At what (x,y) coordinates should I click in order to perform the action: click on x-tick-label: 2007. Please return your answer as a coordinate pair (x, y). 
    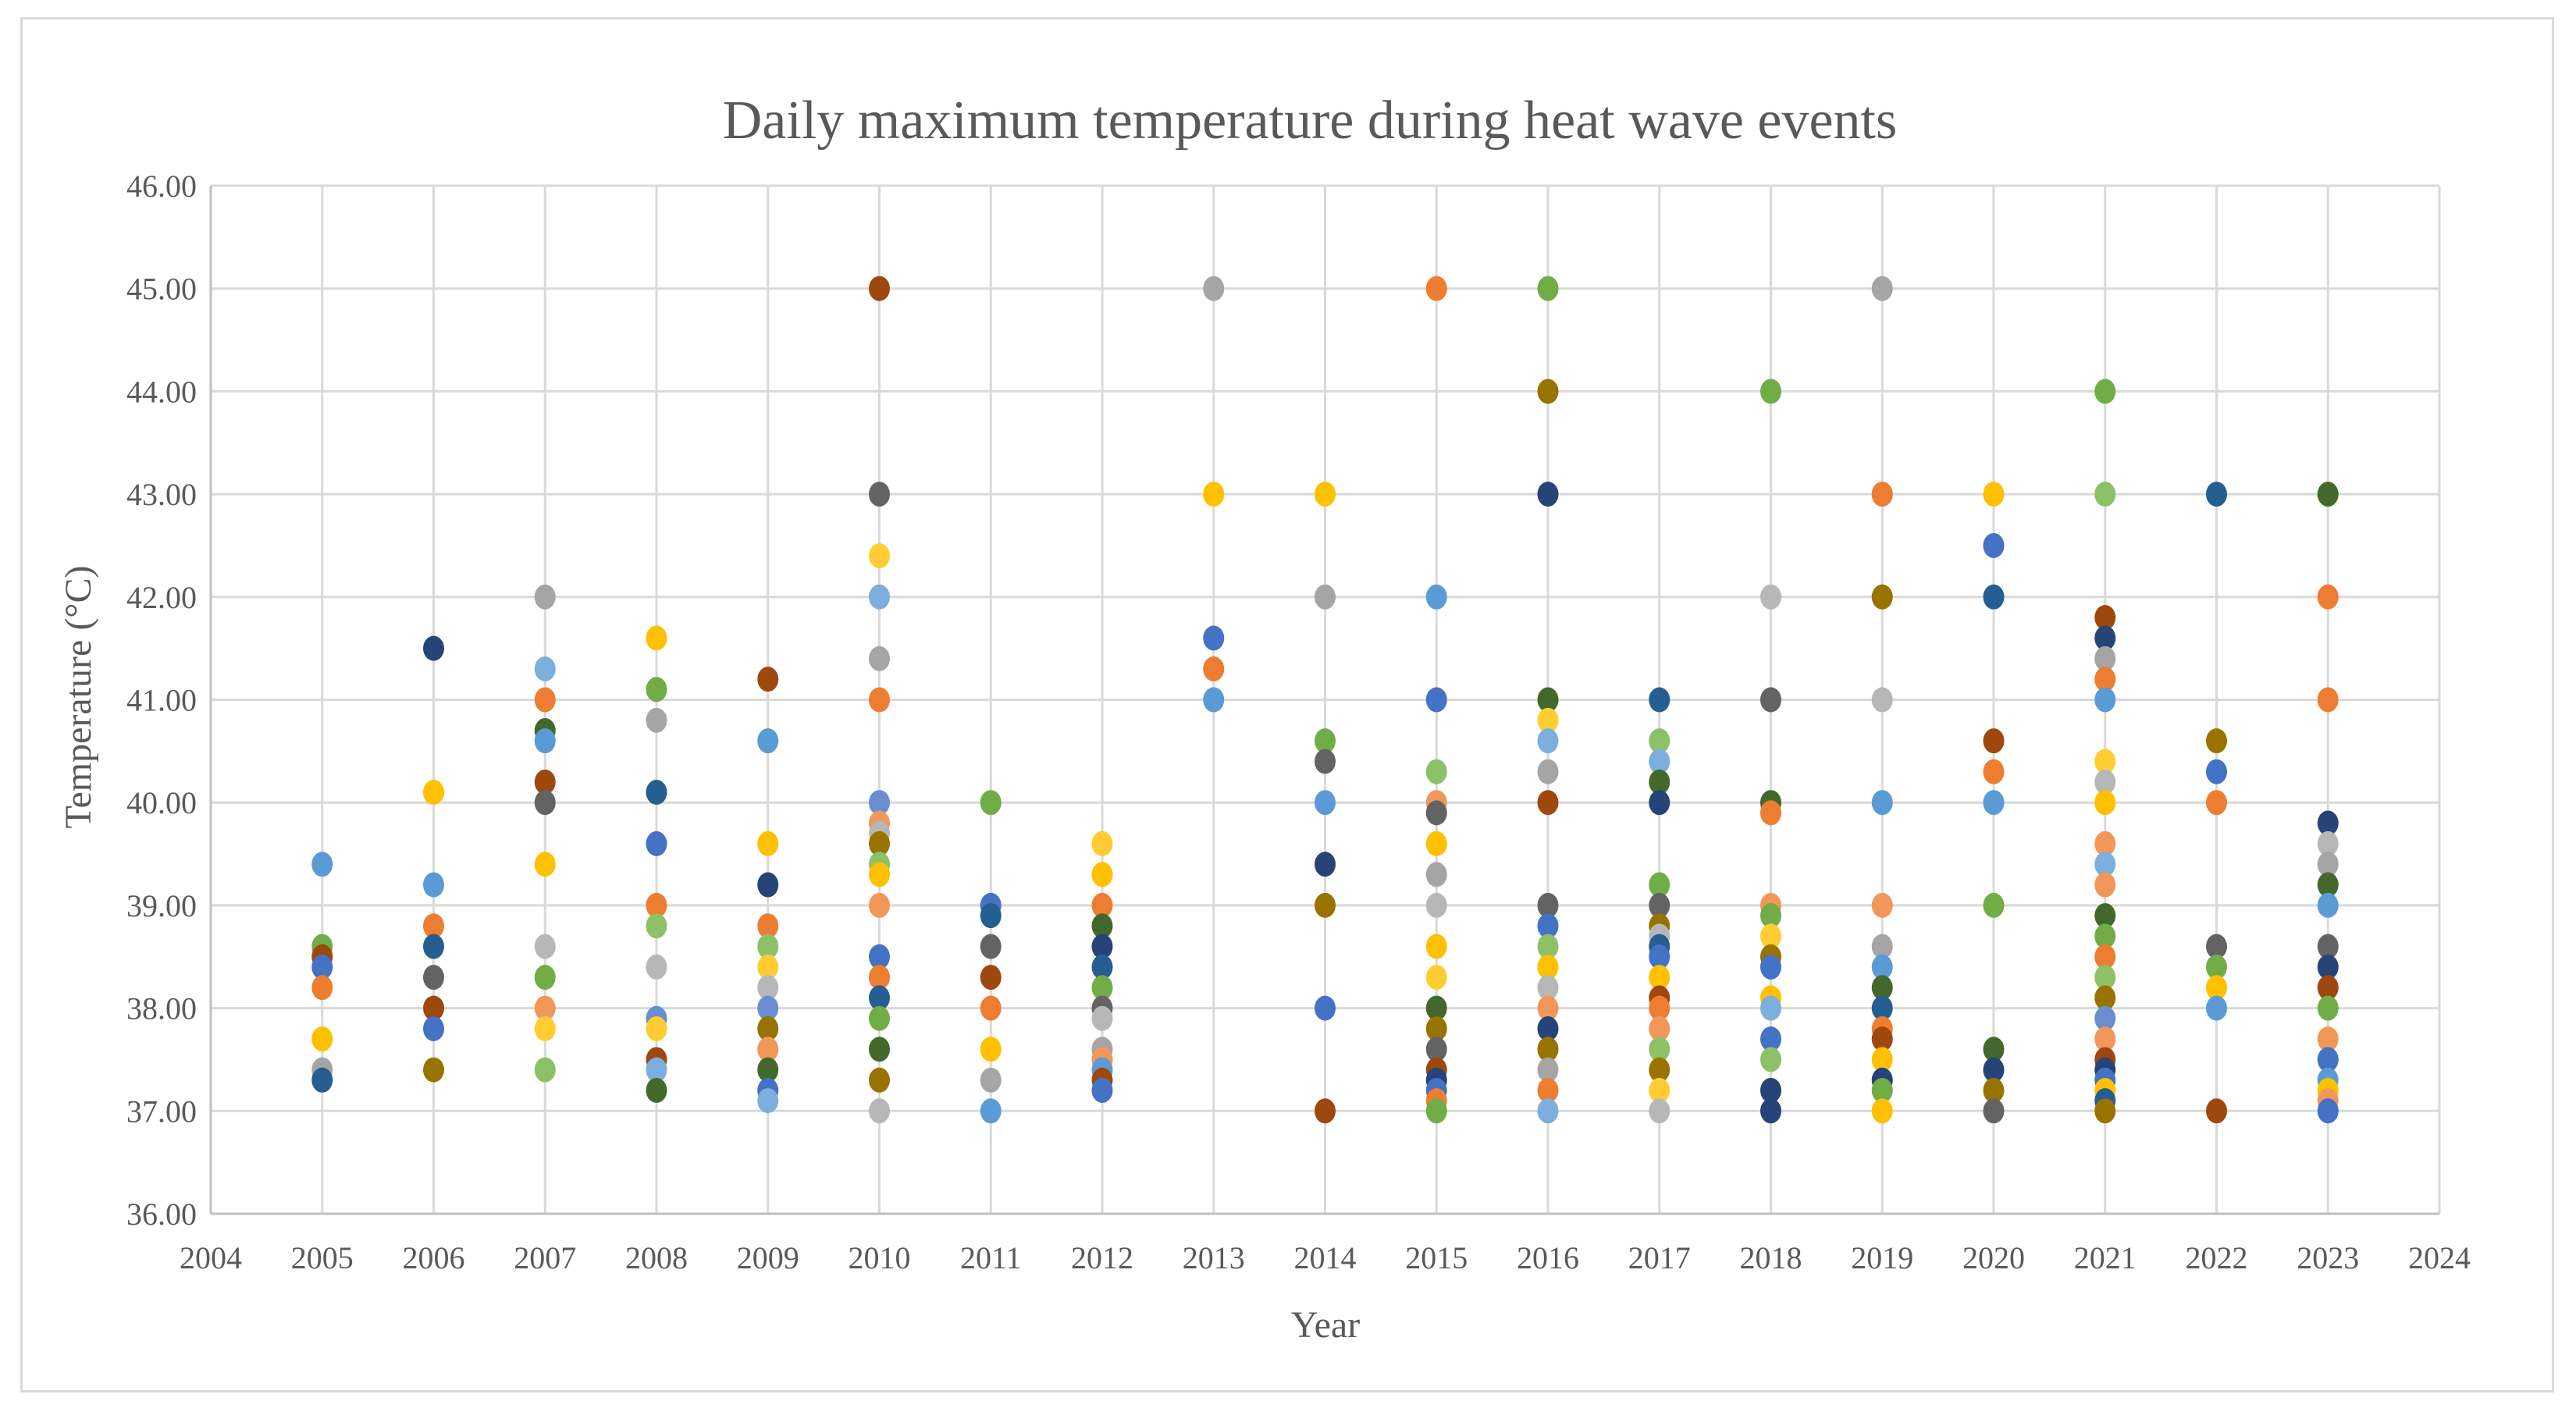
    Looking at the image, I should click on (545, 1257).